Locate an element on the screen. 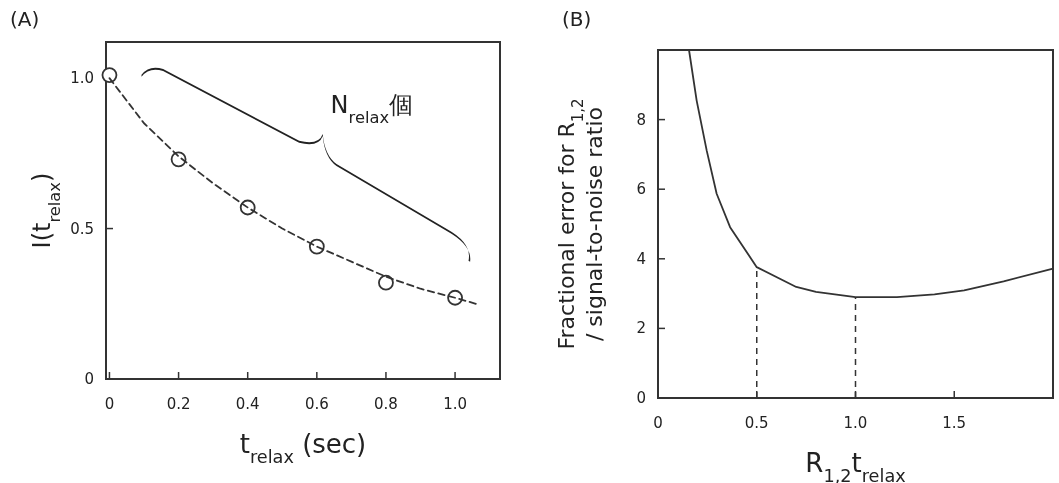  x-tick-label: 1.5 is located at coordinates (954, 423).